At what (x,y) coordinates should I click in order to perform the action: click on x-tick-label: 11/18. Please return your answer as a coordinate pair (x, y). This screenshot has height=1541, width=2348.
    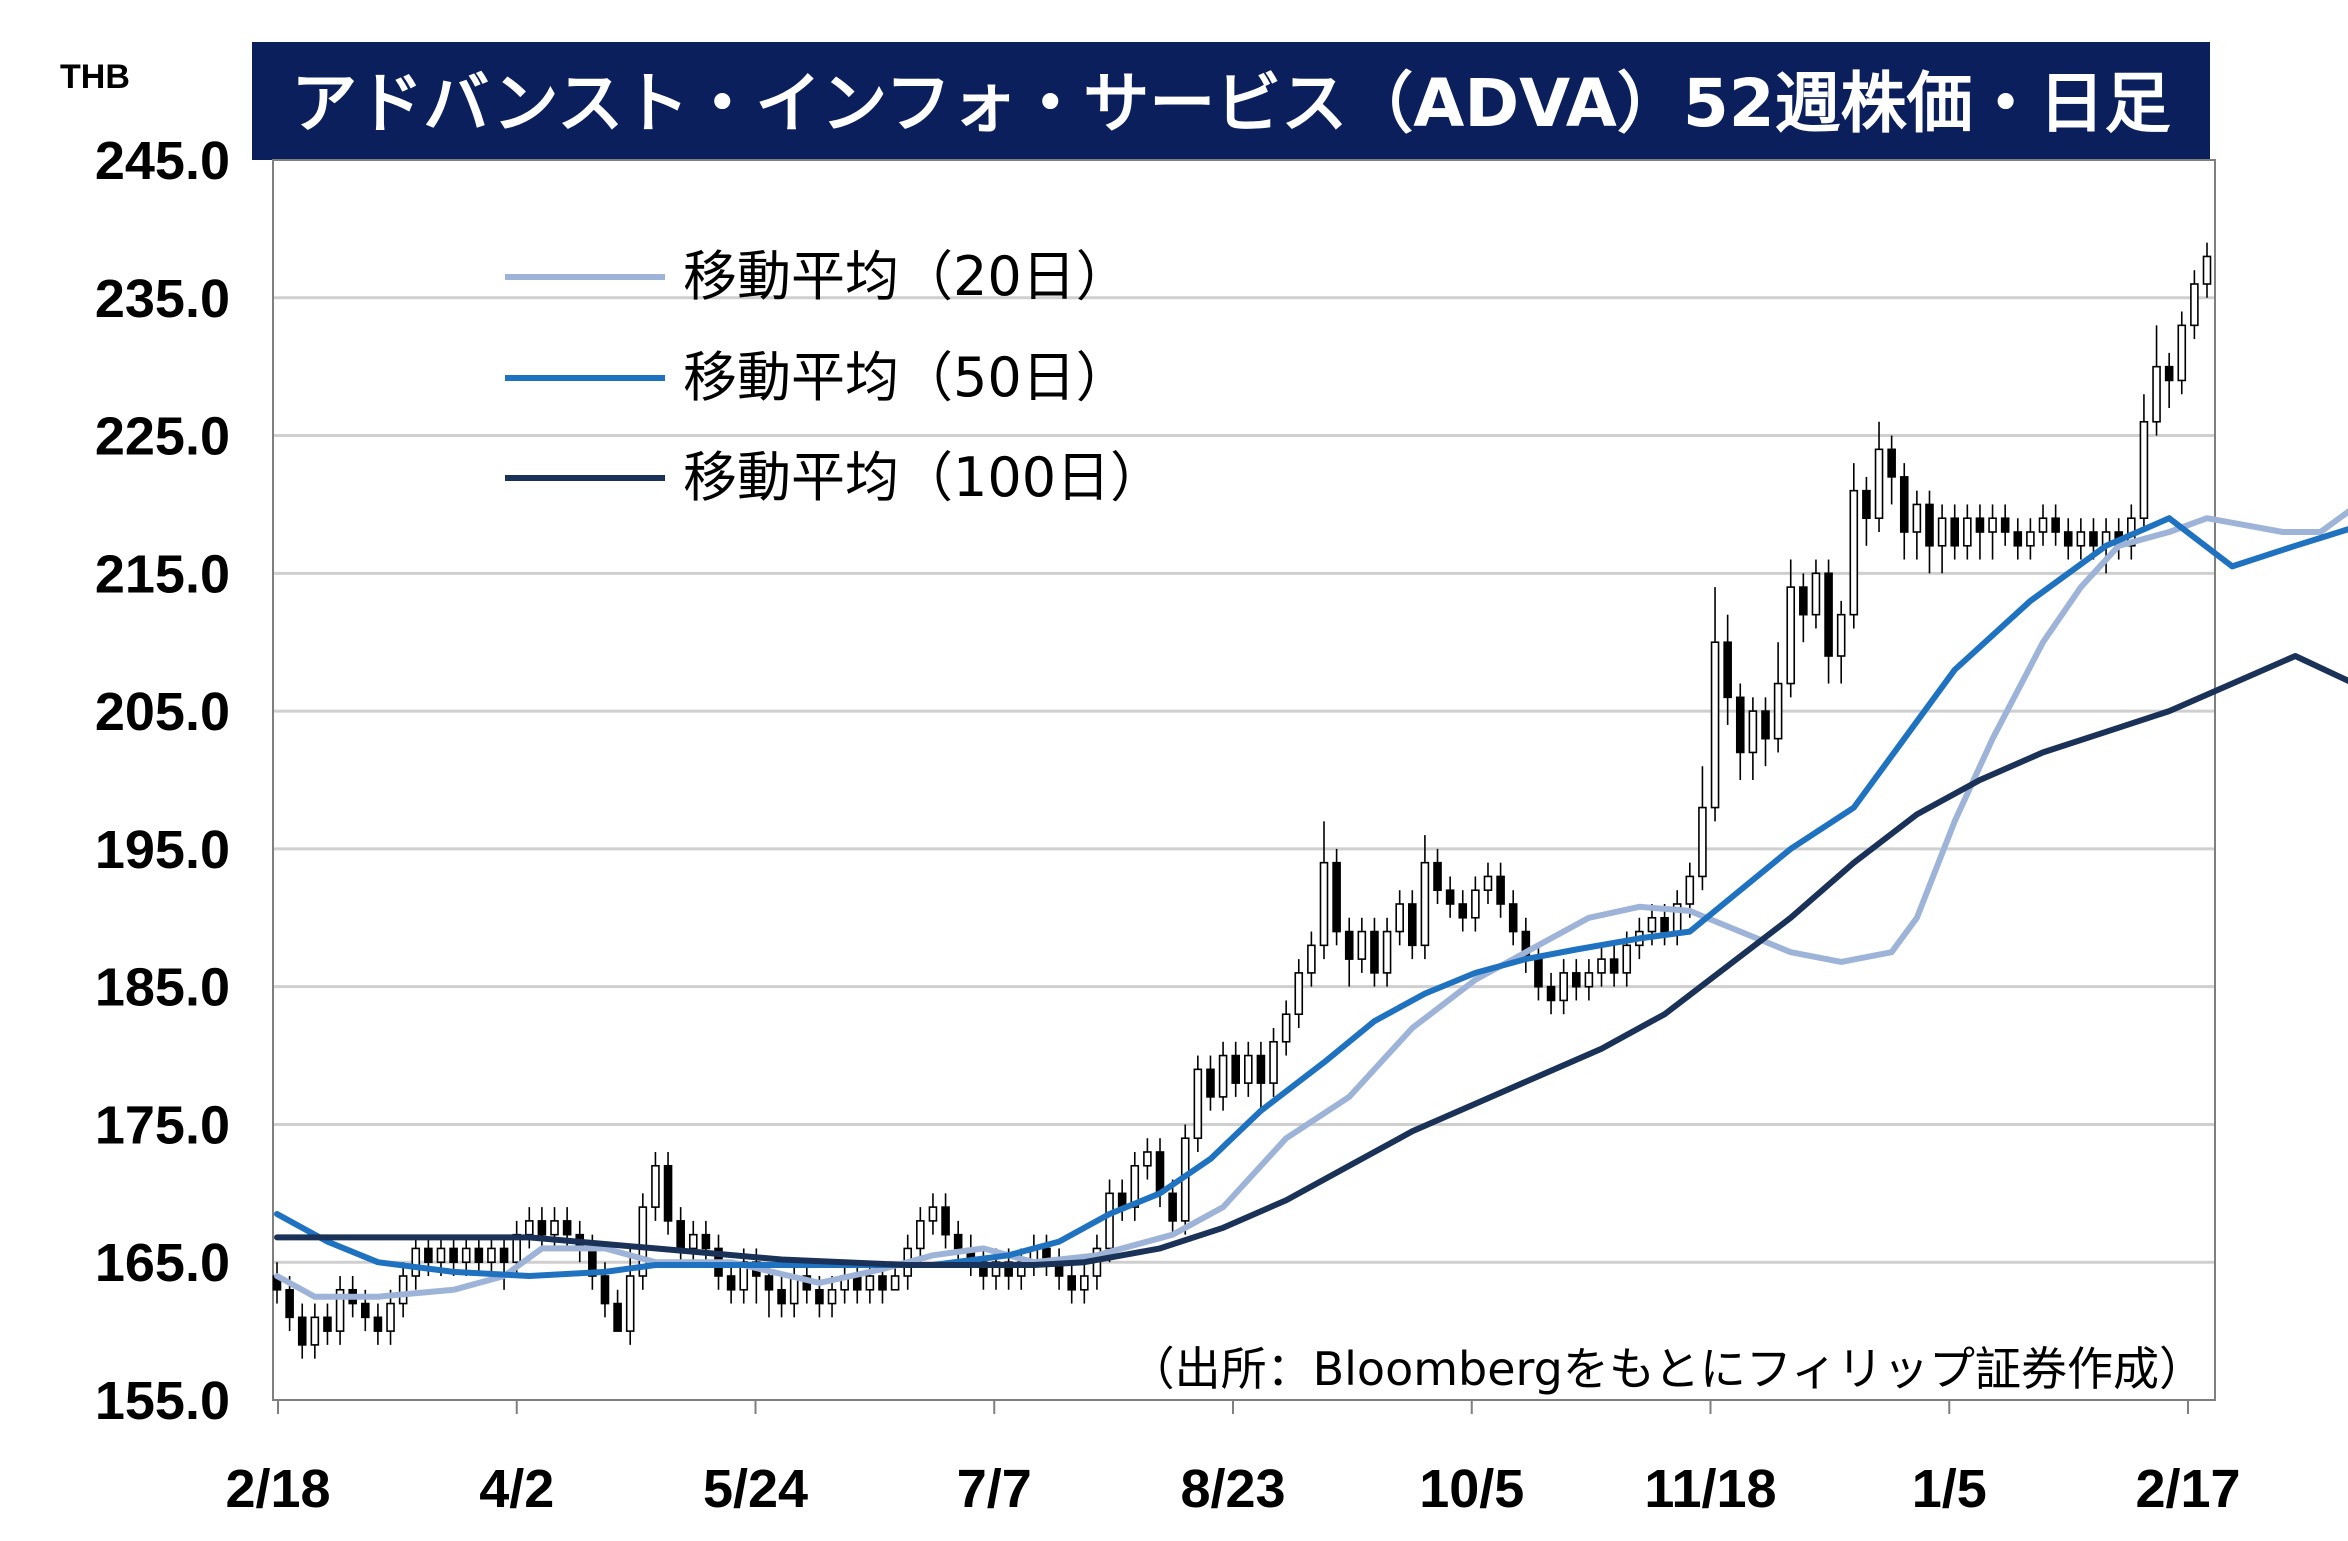
    Looking at the image, I should click on (1710, 1489).